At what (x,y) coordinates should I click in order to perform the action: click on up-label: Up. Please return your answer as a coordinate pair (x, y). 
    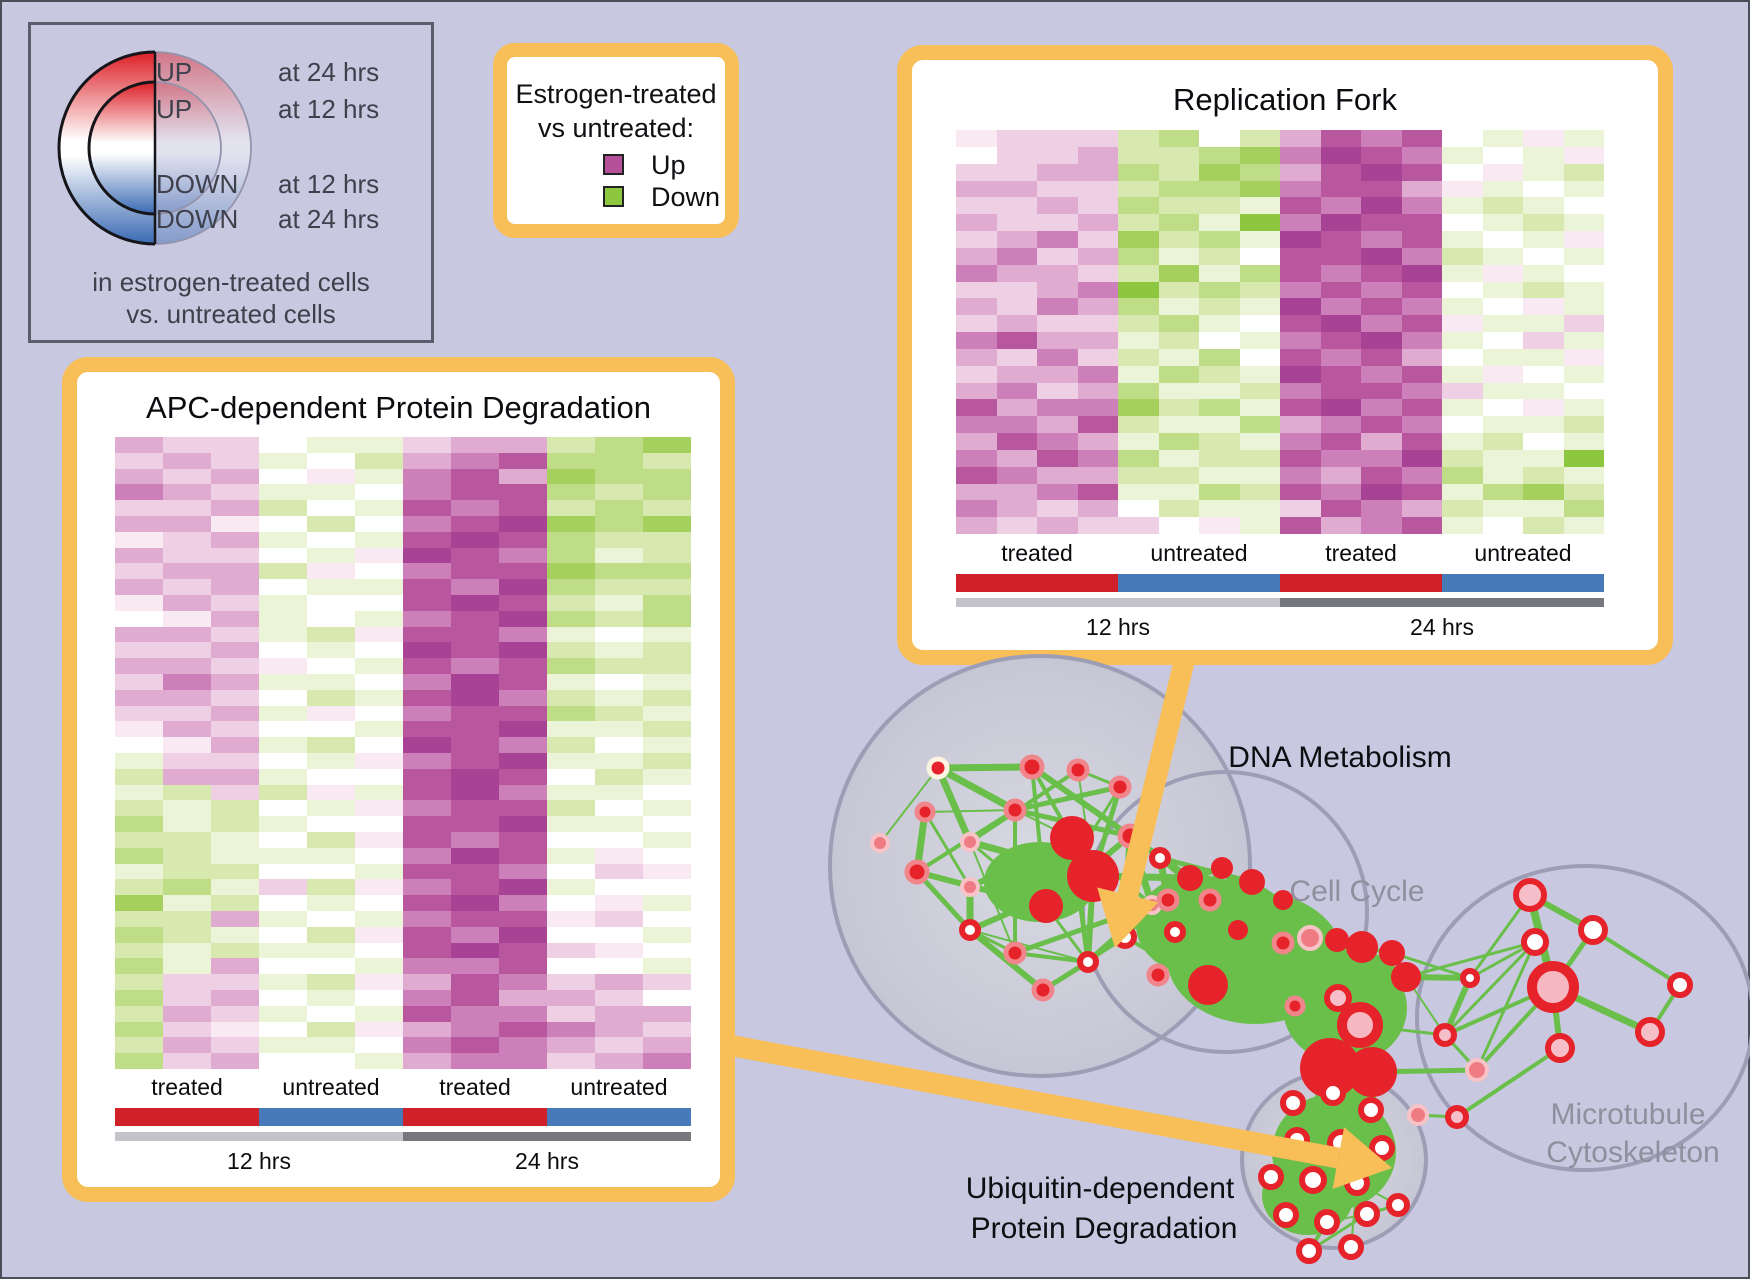
    Looking at the image, I should click on (668, 165).